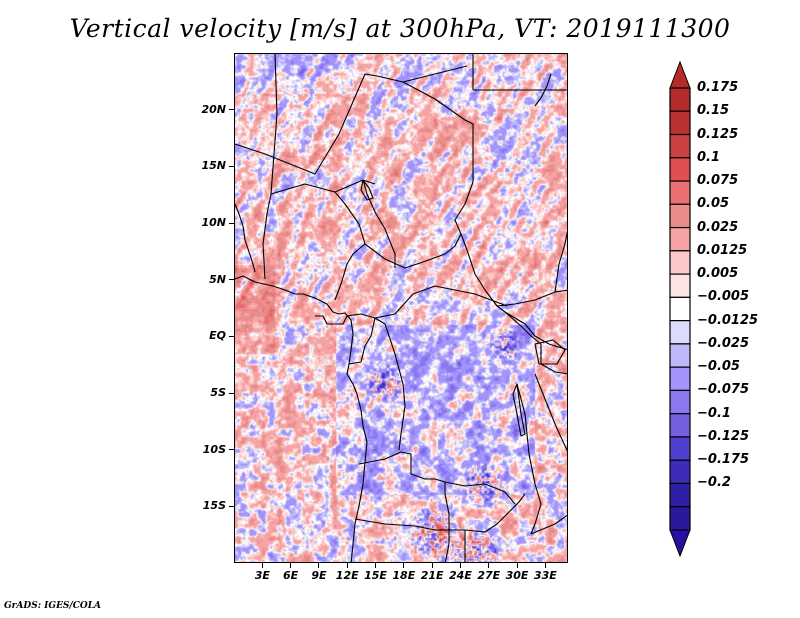 Image resolution: width=800 pixels, height=618 pixels. Describe the element at coordinates (347, 575) in the screenshot. I see `x-tick-label: 12E` at that location.